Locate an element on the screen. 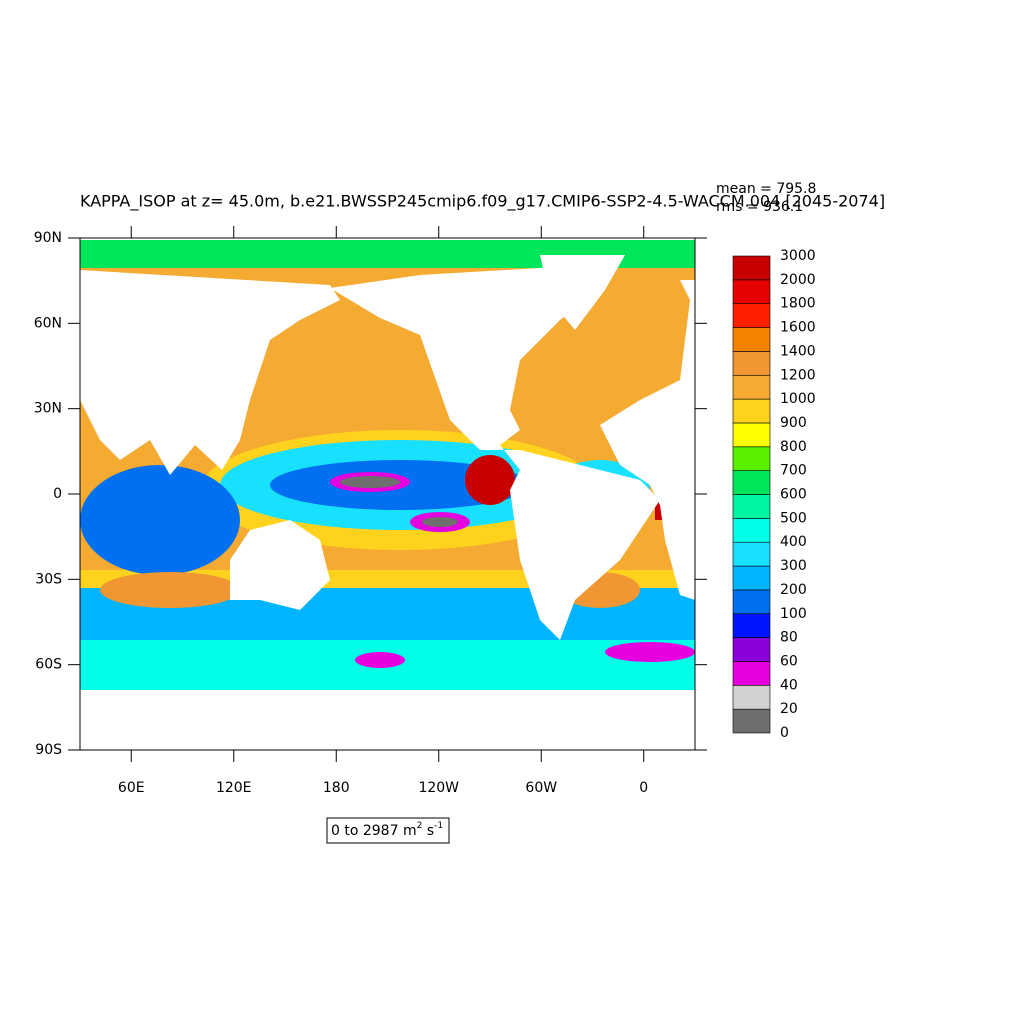 The height and width of the screenshot is (1024, 1024). x-tick-label: 180 is located at coordinates (336, 788).